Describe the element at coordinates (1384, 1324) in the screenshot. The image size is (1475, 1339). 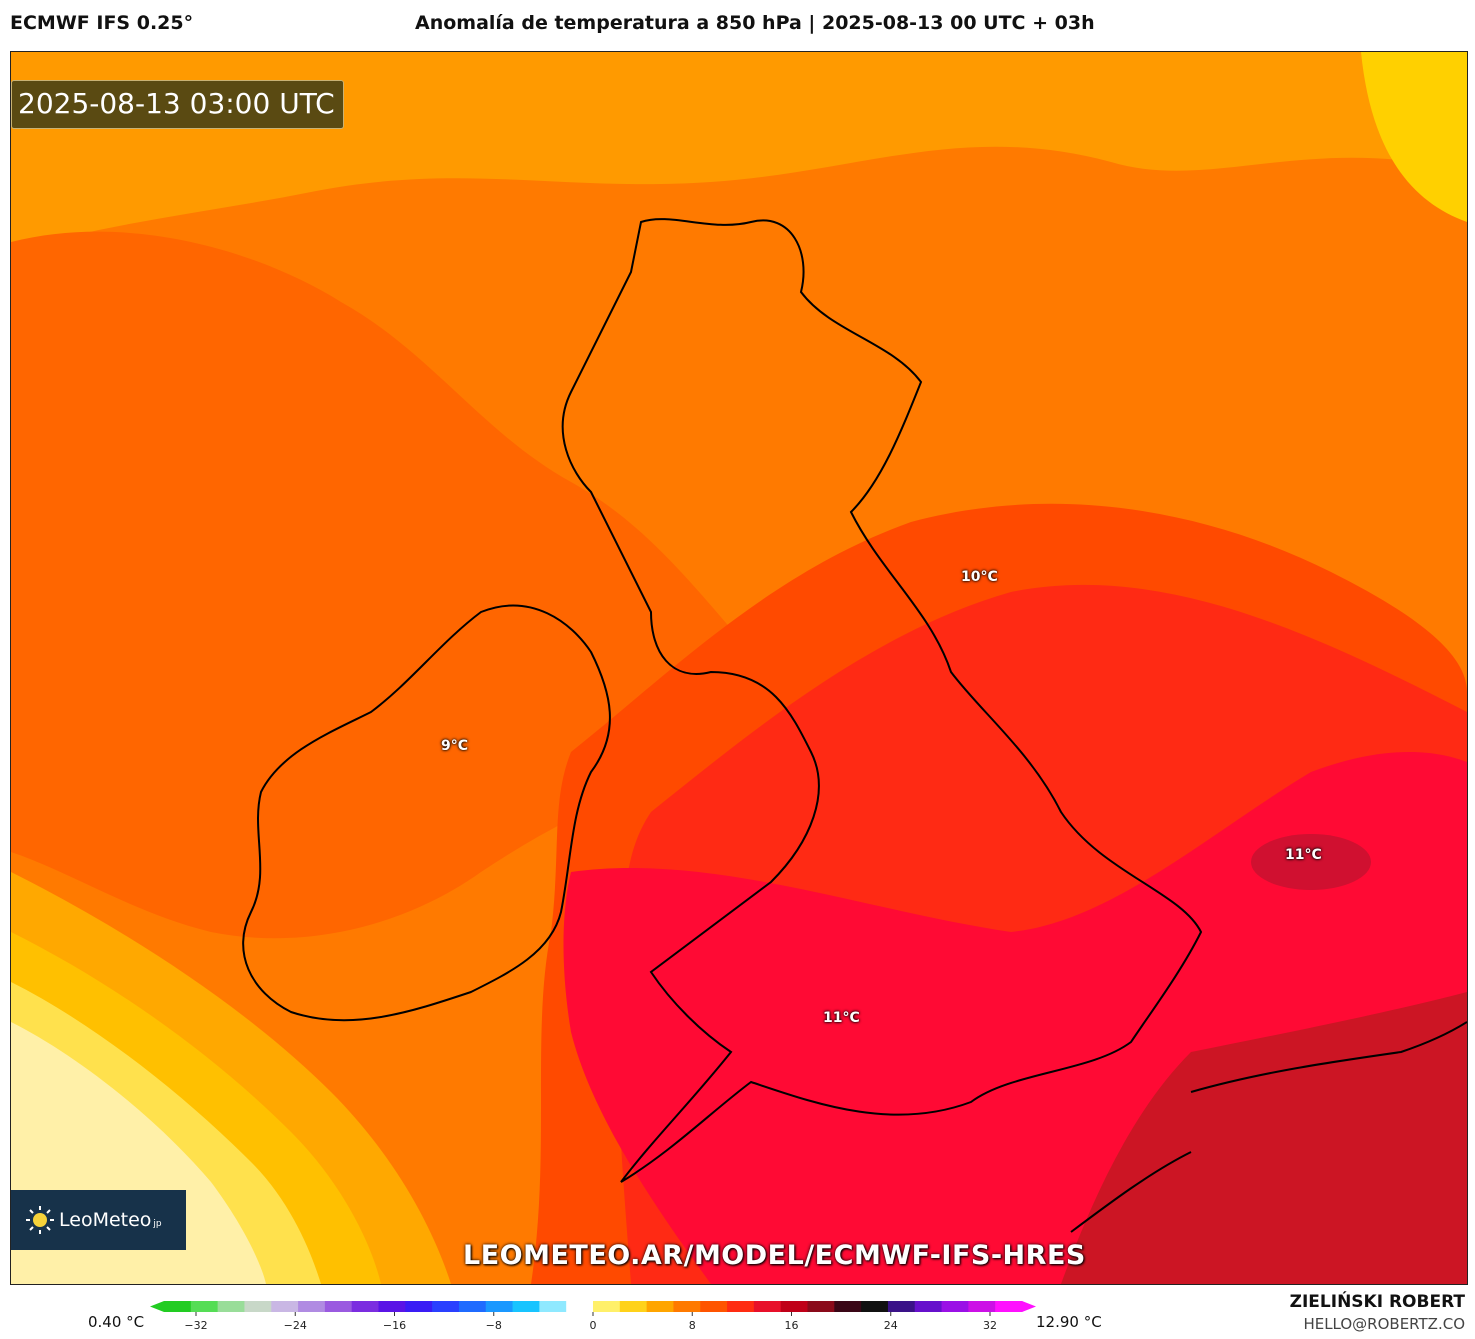
I see `author-email: HELLO@ROBERTZ.CO` at that location.